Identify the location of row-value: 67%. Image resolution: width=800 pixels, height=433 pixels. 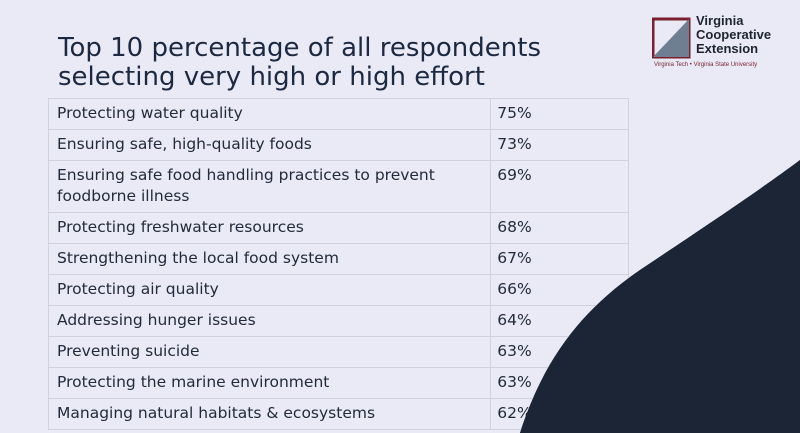
(559, 259).